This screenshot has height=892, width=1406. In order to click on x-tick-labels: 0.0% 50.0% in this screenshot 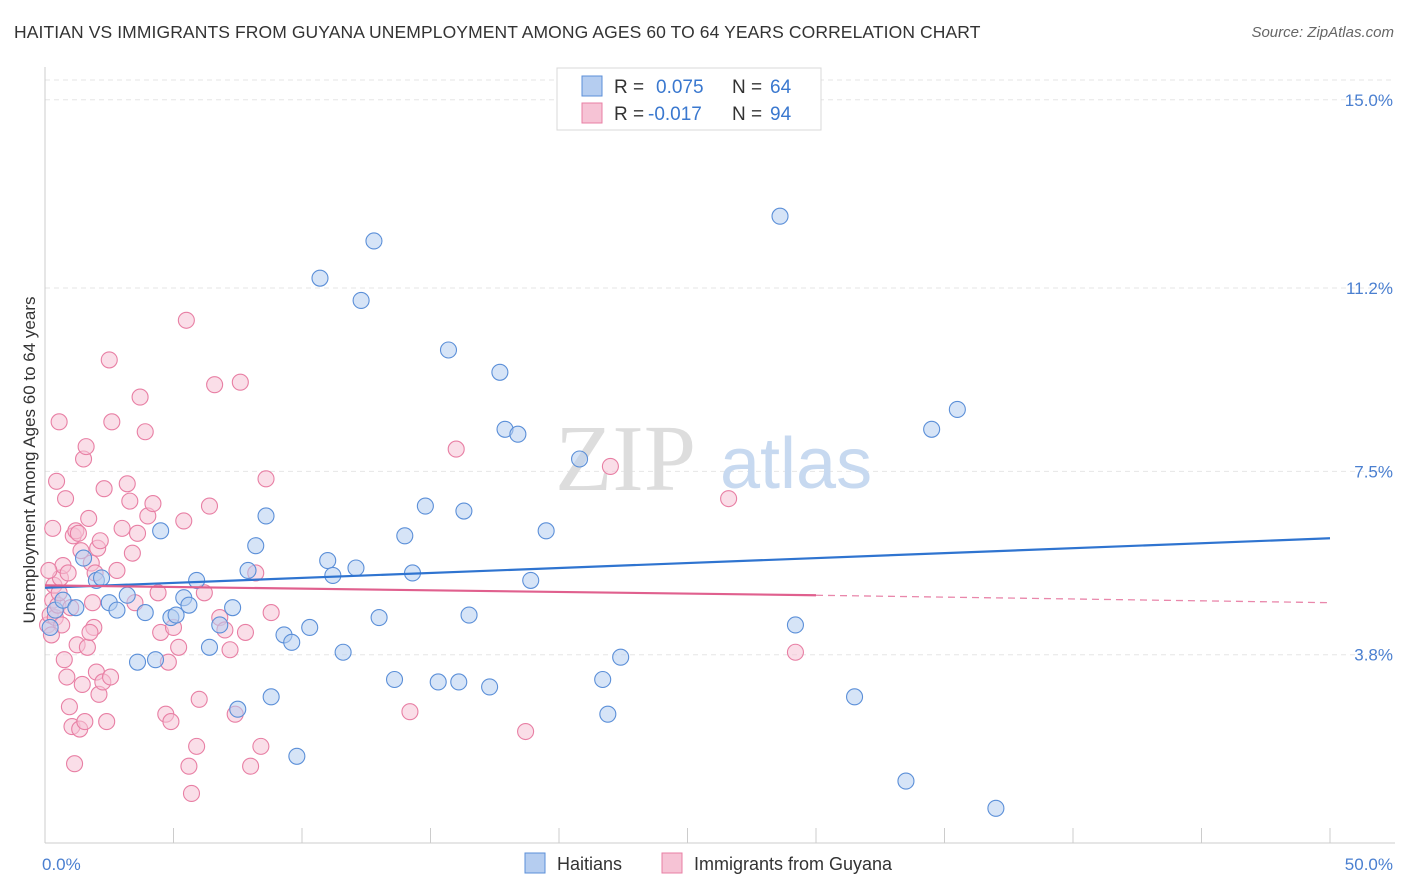, I will do `click(717, 864)`.